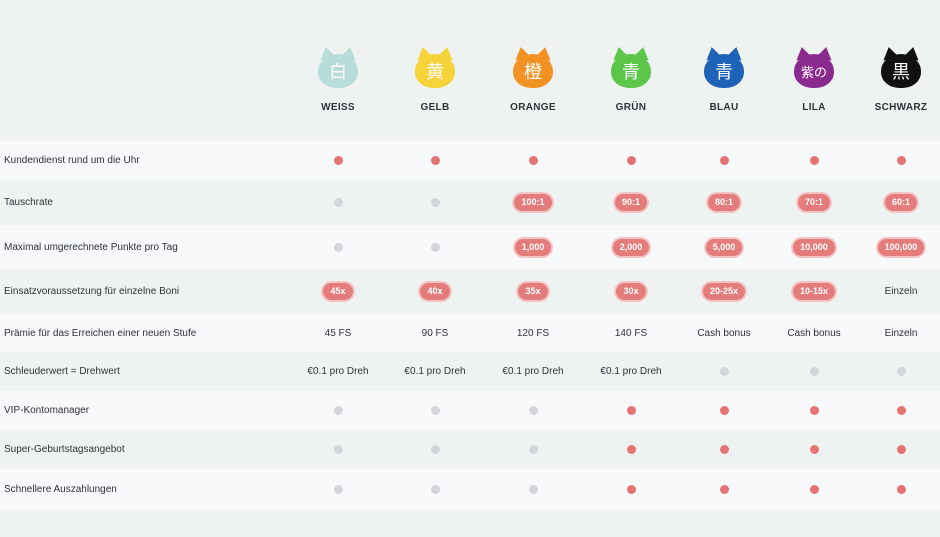 This screenshot has height=537, width=940. I want to click on tier-orange: 橙 ORANGE, so click(533, 79).